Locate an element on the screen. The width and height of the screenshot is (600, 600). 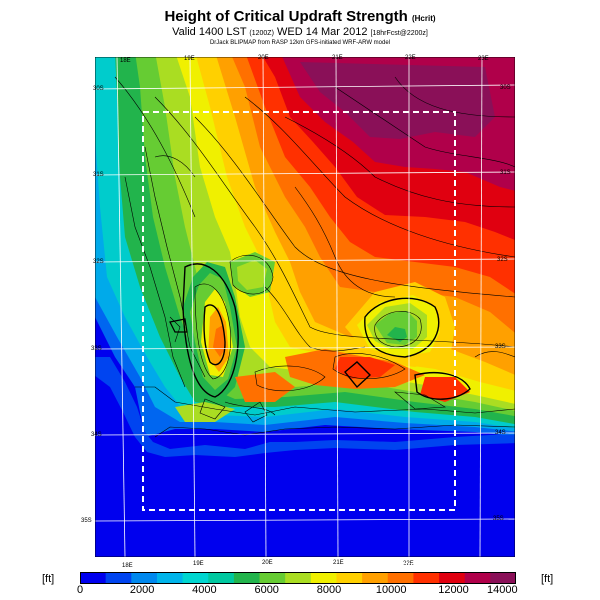
lon-label-top-23: 23E is located at coordinates (483, 59).